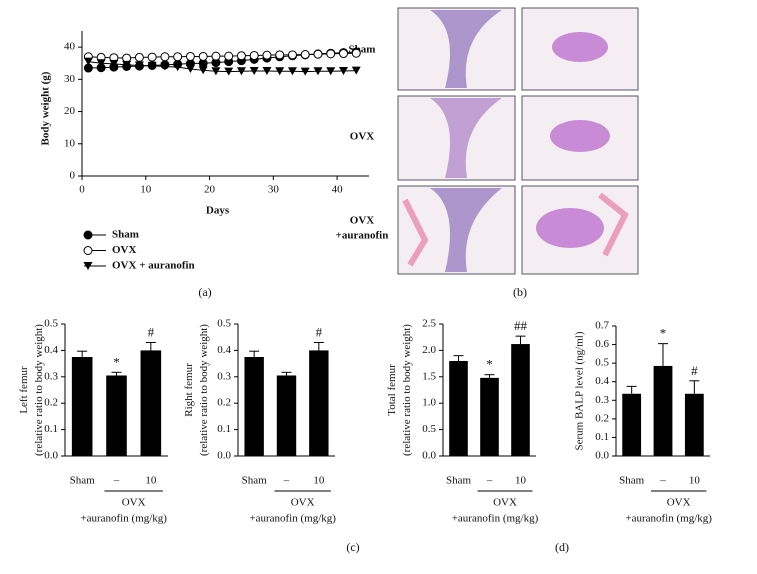  Describe the element at coordinates (210, 190) in the screenshot. I see `x-tick-label: 20` at that location.